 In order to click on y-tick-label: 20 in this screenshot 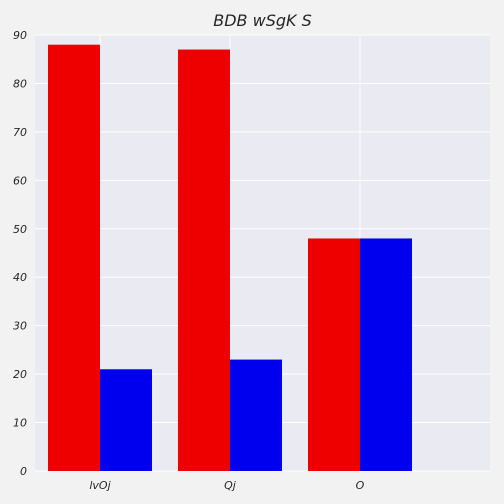, I will do `click(20, 374)`.